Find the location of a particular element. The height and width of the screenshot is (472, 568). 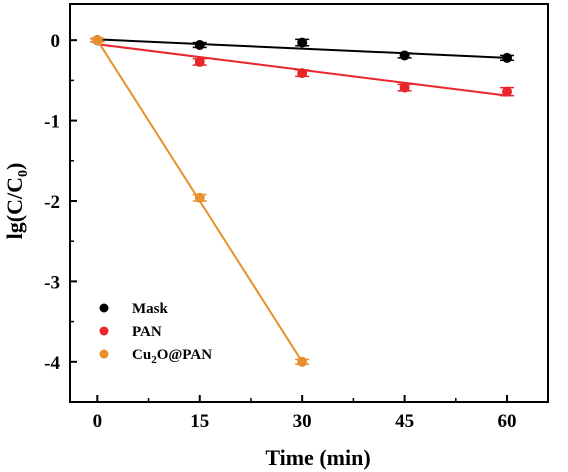

legend: Mask PAN Cu2O@PAN is located at coordinates (155, 333).